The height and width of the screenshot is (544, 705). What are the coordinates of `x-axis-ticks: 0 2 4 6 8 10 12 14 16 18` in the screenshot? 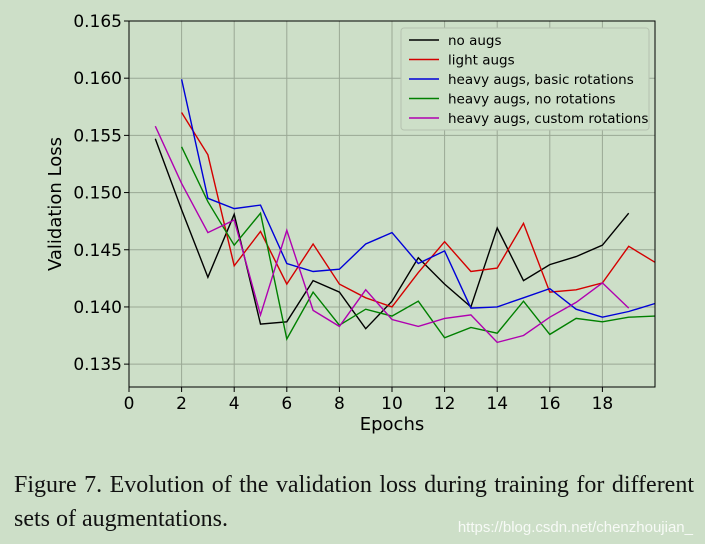 It's located at (369, 400).